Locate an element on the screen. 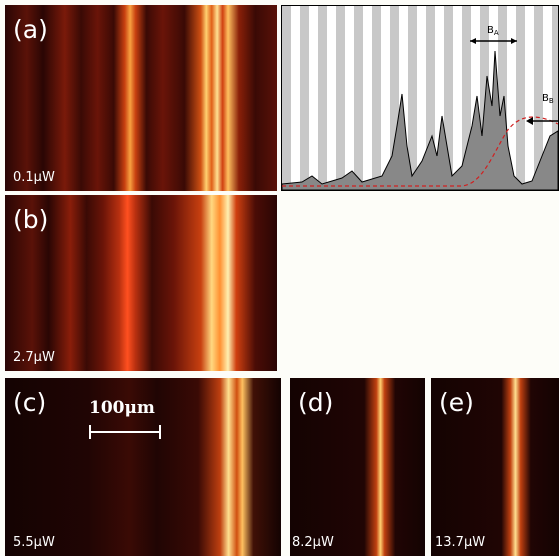  power-label: 5.5μW is located at coordinates (34, 542).